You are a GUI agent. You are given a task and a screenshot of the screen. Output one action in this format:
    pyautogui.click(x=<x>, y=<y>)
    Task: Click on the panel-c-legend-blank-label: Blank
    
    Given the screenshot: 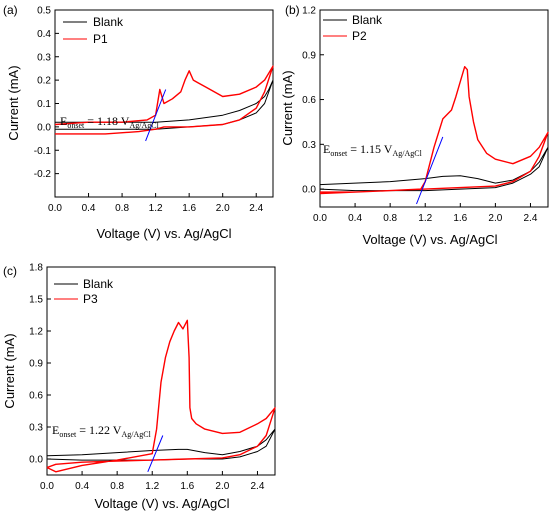 What is the action you would take?
    pyautogui.click(x=98, y=284)
    